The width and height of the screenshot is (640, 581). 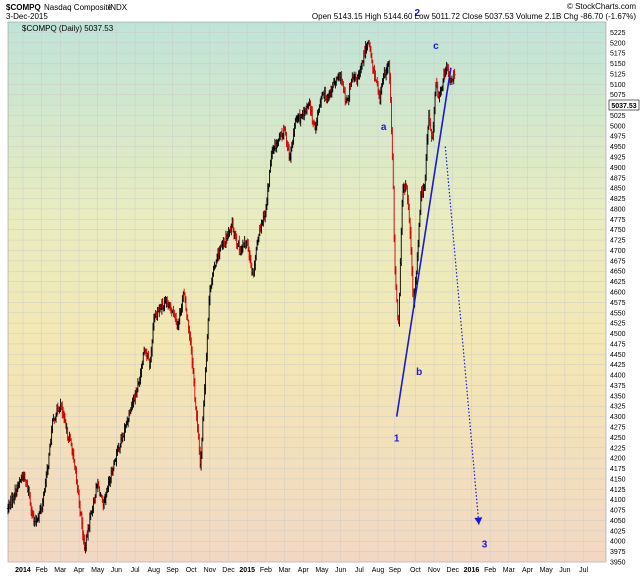 What do you see at coordinates (618, 126) in the screenshot?
I see `y-tick-label: 5000` at bounding box center [618, 126].